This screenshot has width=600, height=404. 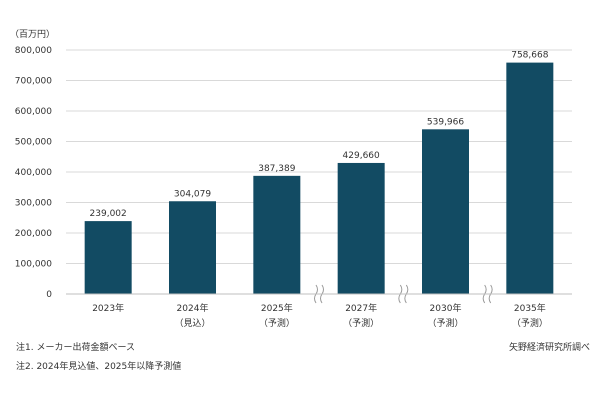 I want to click on y-tick-label: 300,000, so click(x=33, y=204).